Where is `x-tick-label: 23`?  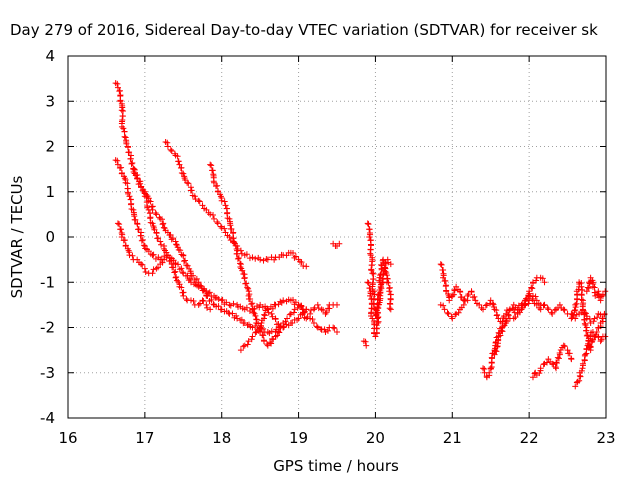 x-tick-label: 23 is located at coordinates (605, 438).